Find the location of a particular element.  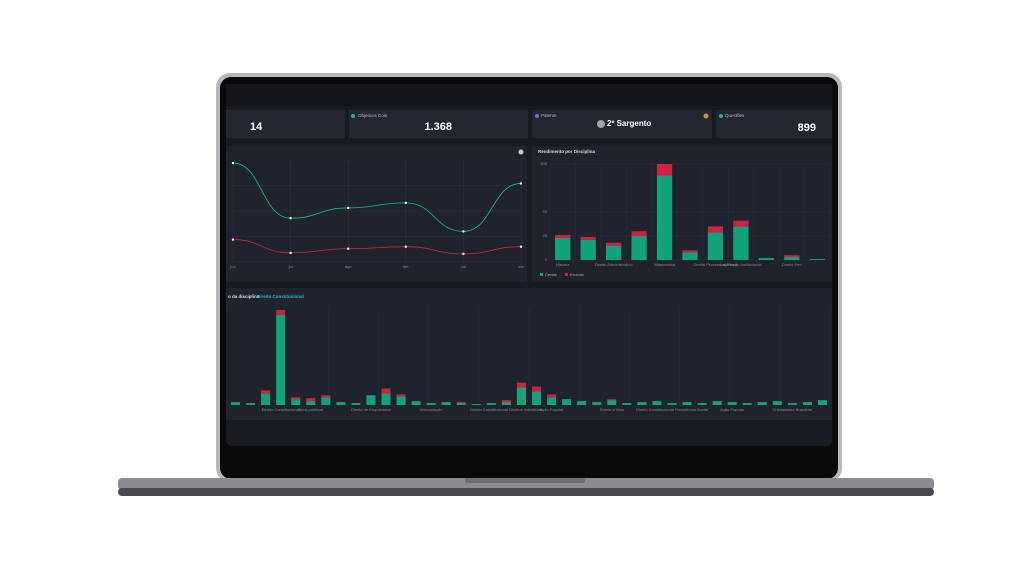

info-icon is located at coordinates (706, 116).